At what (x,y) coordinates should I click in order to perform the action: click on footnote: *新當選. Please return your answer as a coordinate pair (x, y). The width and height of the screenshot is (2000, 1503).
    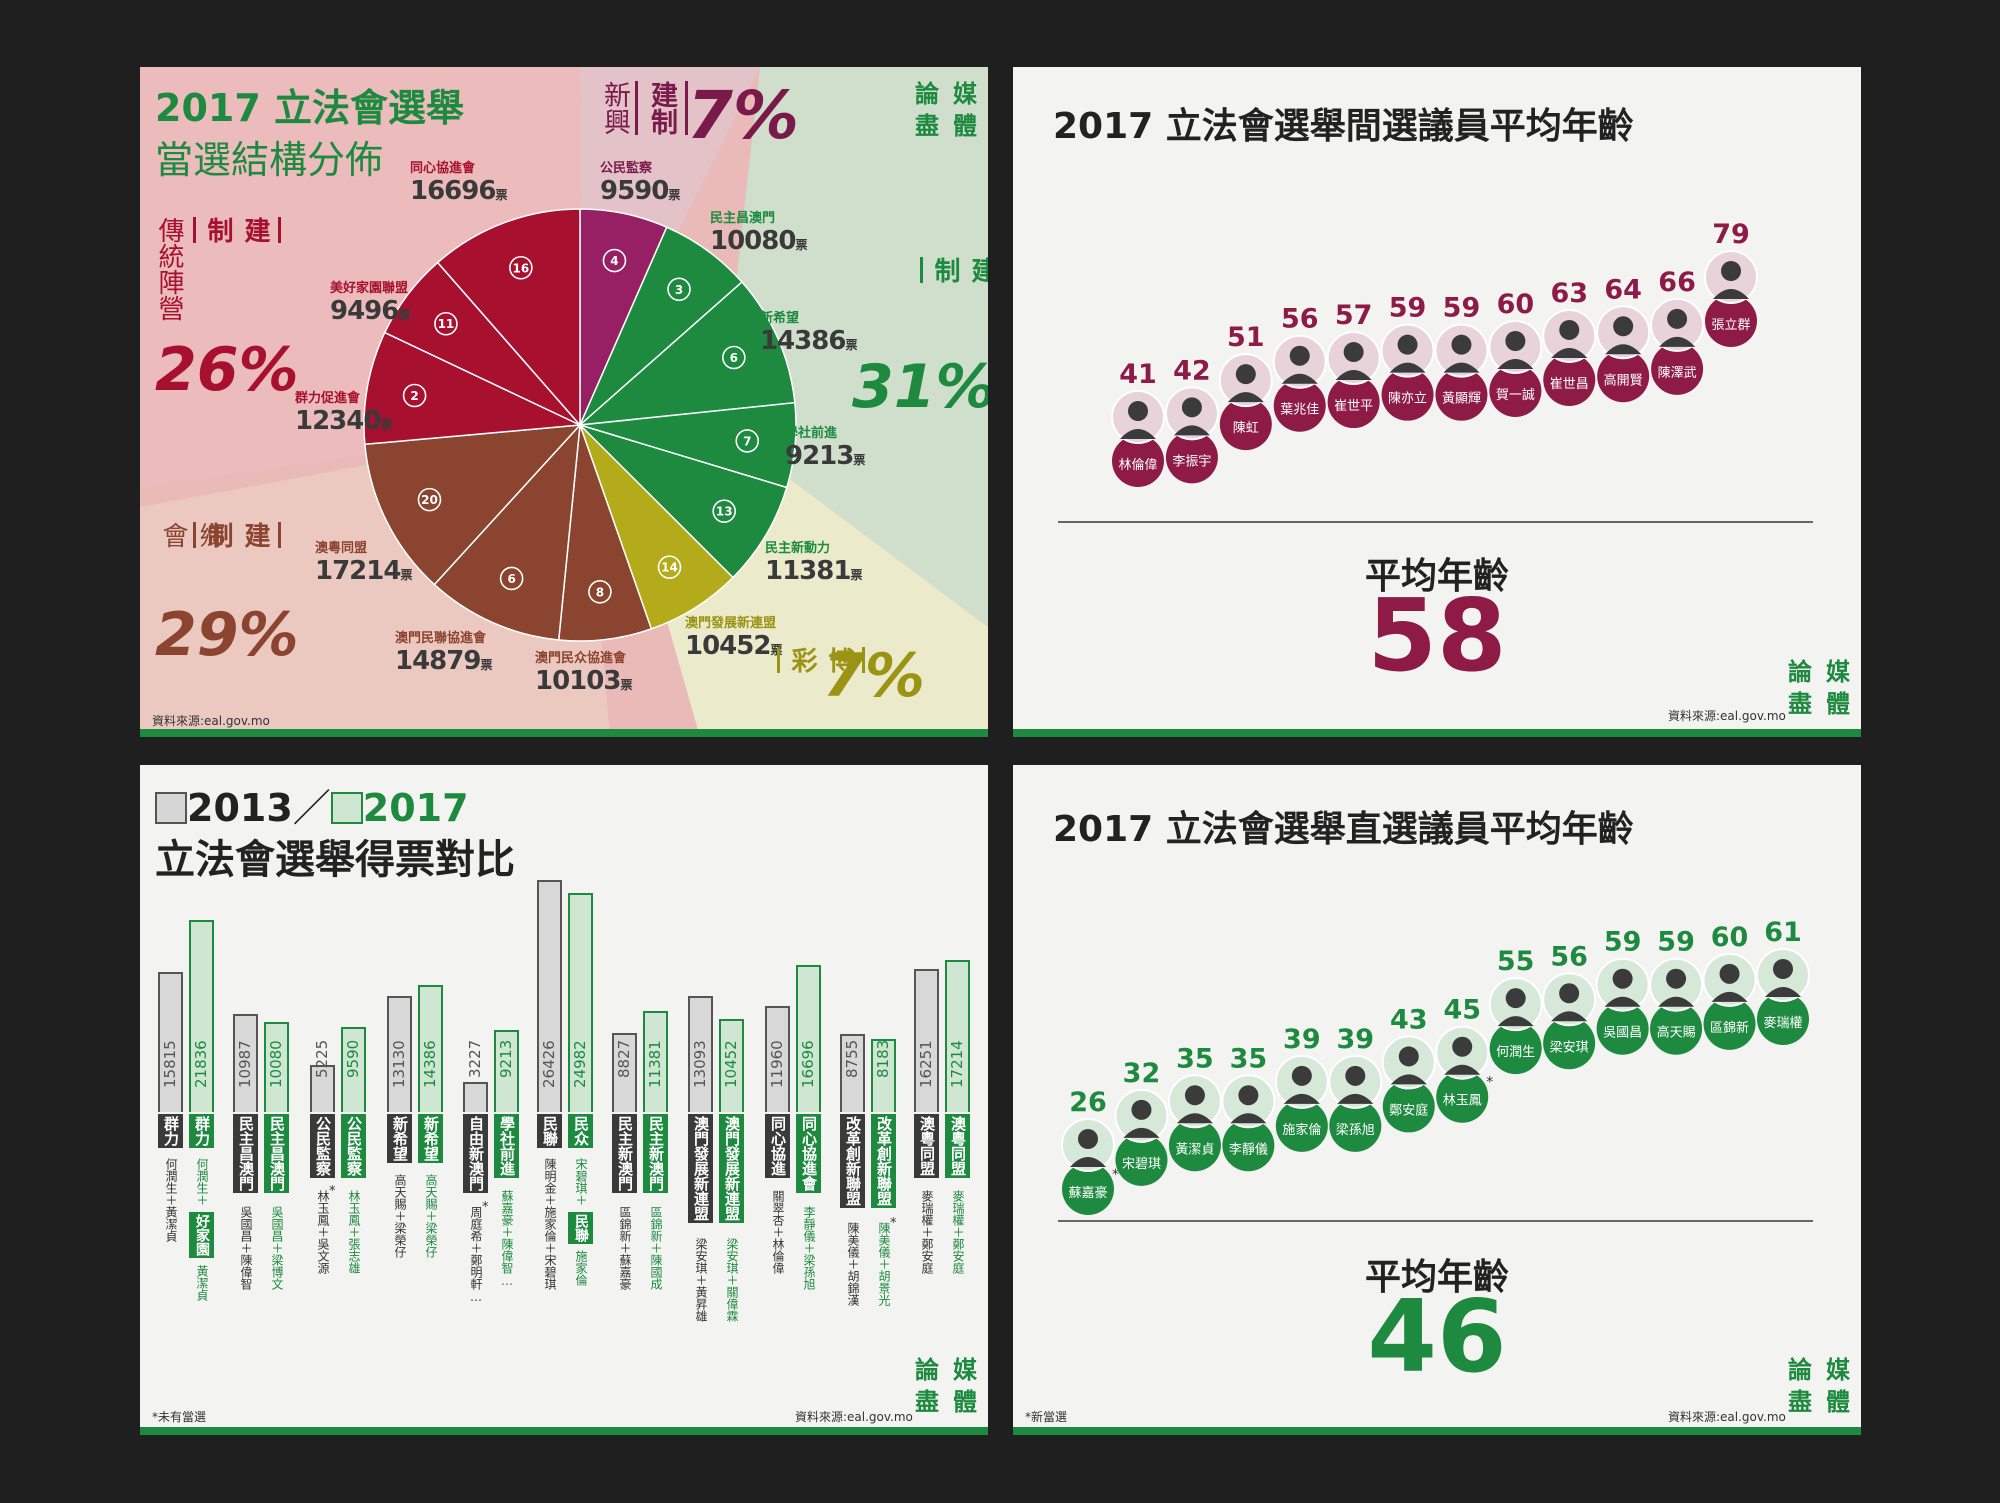
    Looking at the image, I should click on (1046, 1417).